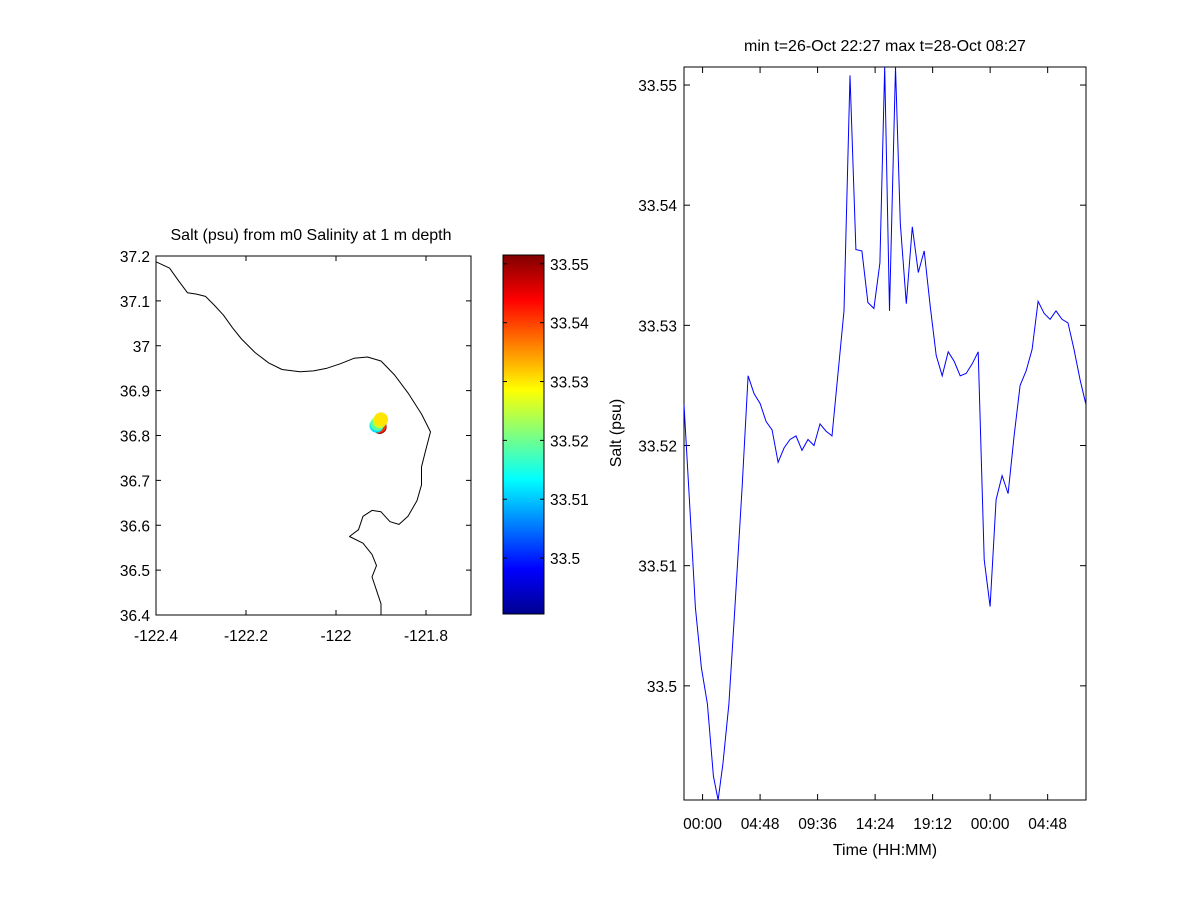  Describe the element at coordinates (569, 383) in the screenshot. I see `colorbar-tick-label: 33.53` at that location.